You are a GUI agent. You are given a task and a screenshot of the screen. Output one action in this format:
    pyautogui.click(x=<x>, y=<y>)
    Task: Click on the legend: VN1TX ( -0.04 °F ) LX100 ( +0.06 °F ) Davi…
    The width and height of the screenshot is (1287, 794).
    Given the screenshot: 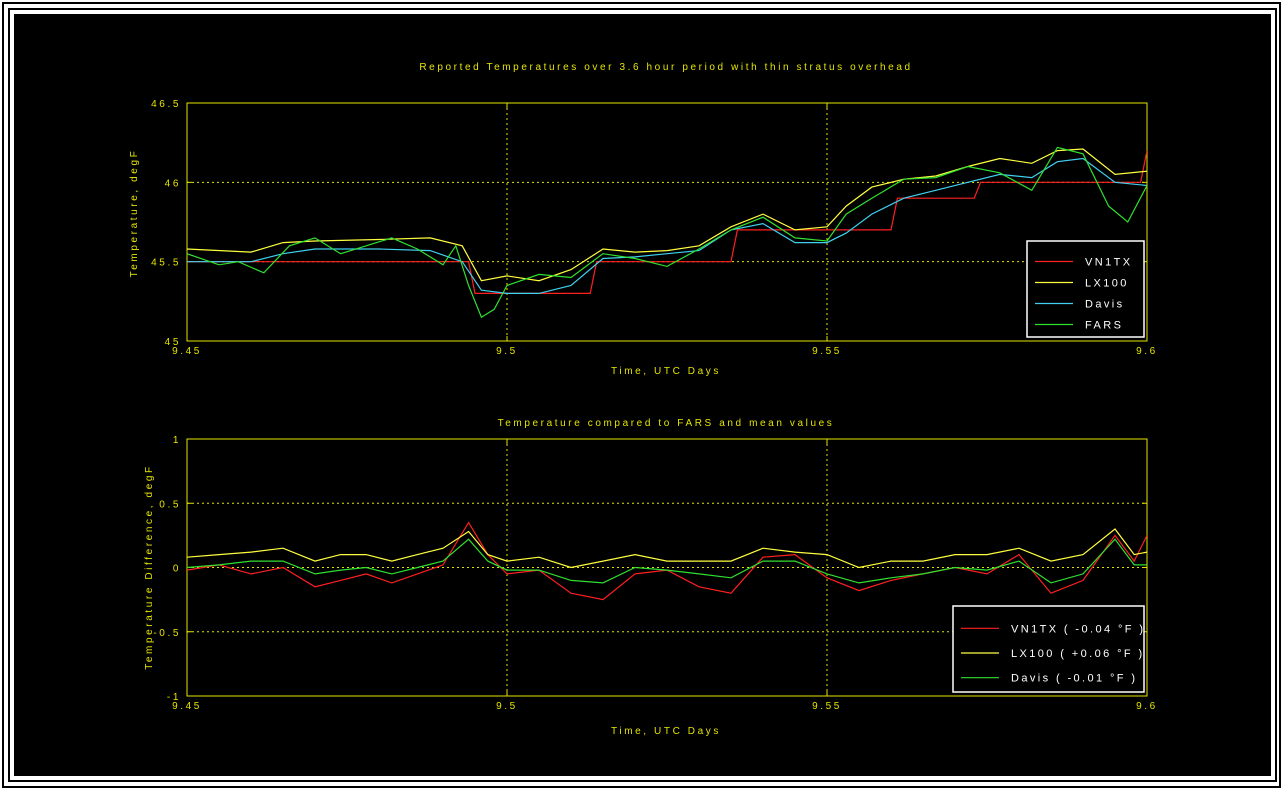 What is the action you would take?
    pyautogui.click(x=1048, y=649)
    